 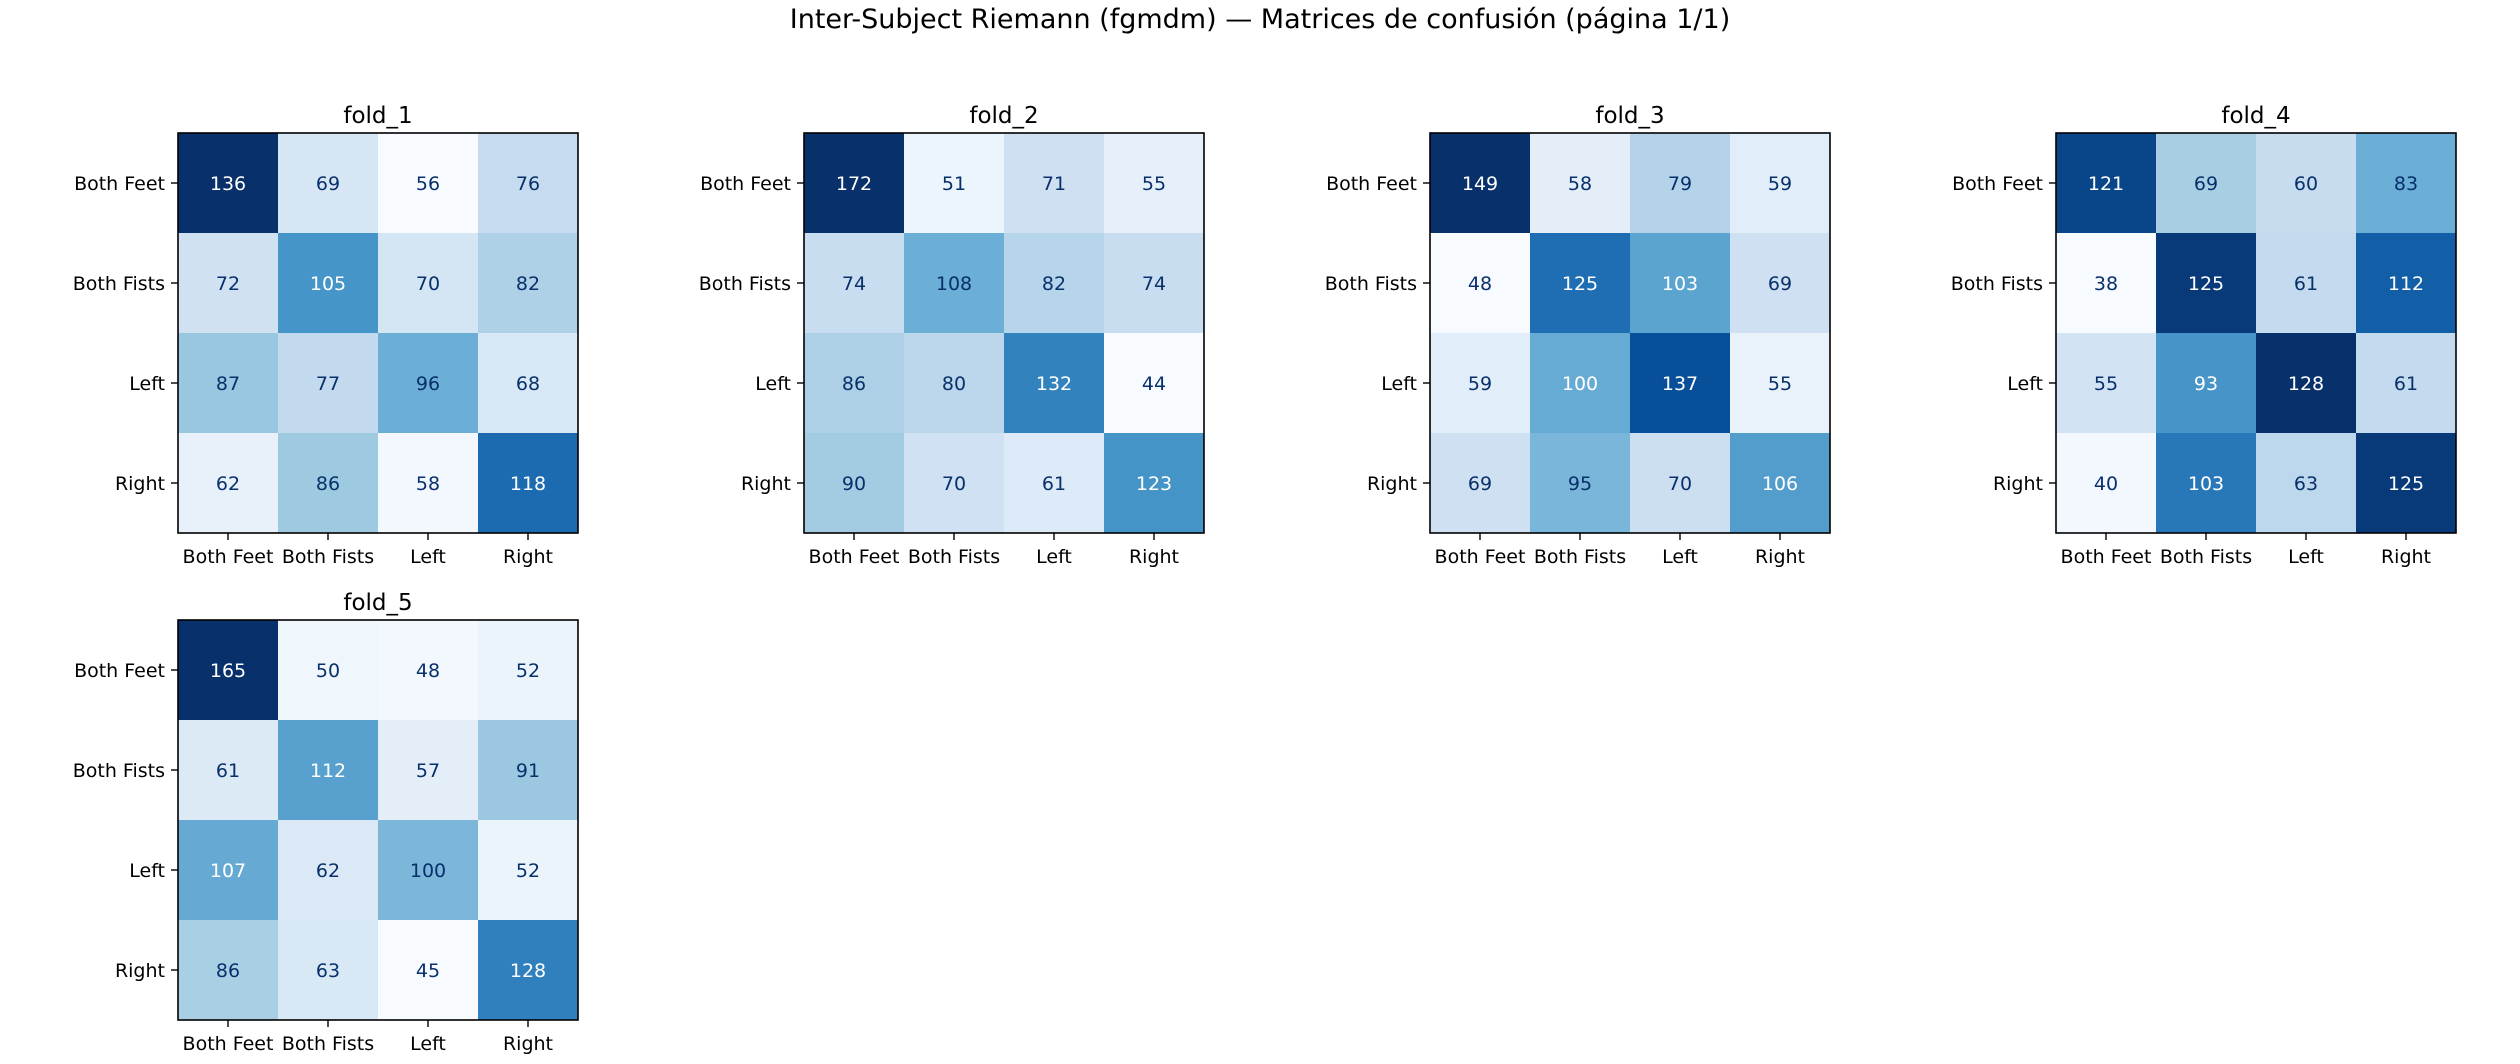 I want to click on cell-value-label: 128, so click(x=2306, y=384).